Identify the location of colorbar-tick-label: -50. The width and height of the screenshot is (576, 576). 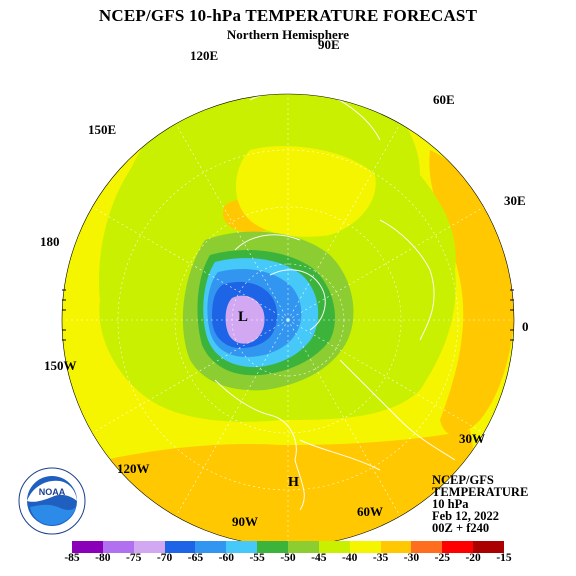
(288, 558).